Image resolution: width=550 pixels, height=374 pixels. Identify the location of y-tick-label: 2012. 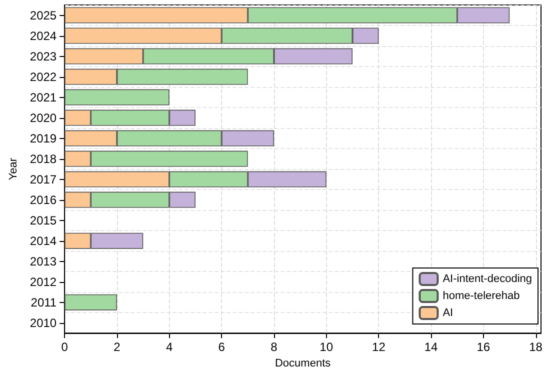
(43, 281).